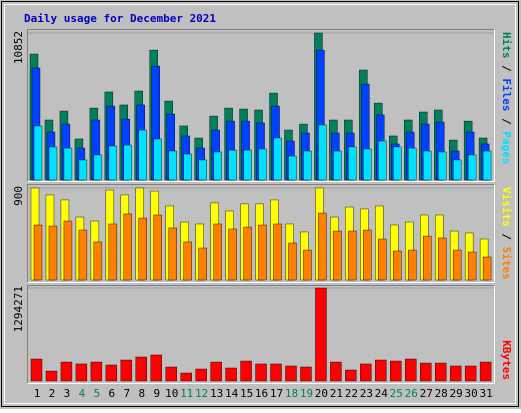  Describe the element at coordinates (506, 45) in the screenshot. I see `legend-entry: Hits` at that location.